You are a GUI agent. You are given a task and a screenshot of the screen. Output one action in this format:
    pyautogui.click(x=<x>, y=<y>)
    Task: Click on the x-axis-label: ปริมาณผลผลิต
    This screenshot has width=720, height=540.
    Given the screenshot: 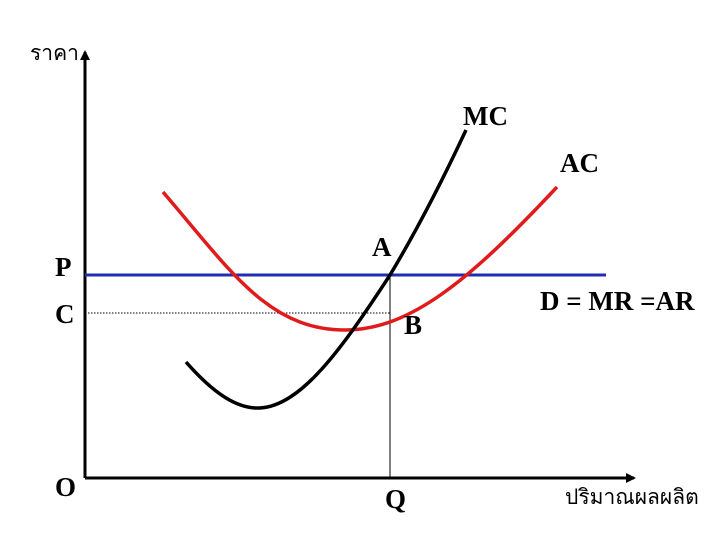 What is the action you would take?
    pyautogui.click(x=632, y=497)
    